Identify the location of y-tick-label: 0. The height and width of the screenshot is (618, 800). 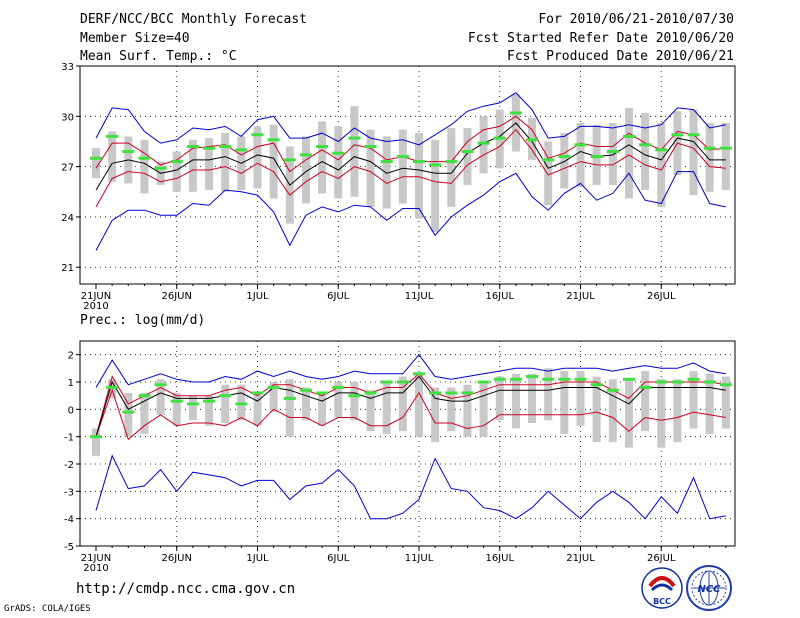
(71, 410).